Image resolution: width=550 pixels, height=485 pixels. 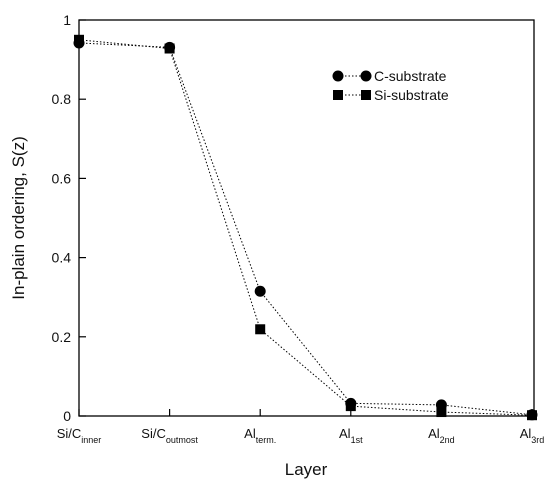 I want to click on legend-item: C-substrate, so click(x=389, y=76).